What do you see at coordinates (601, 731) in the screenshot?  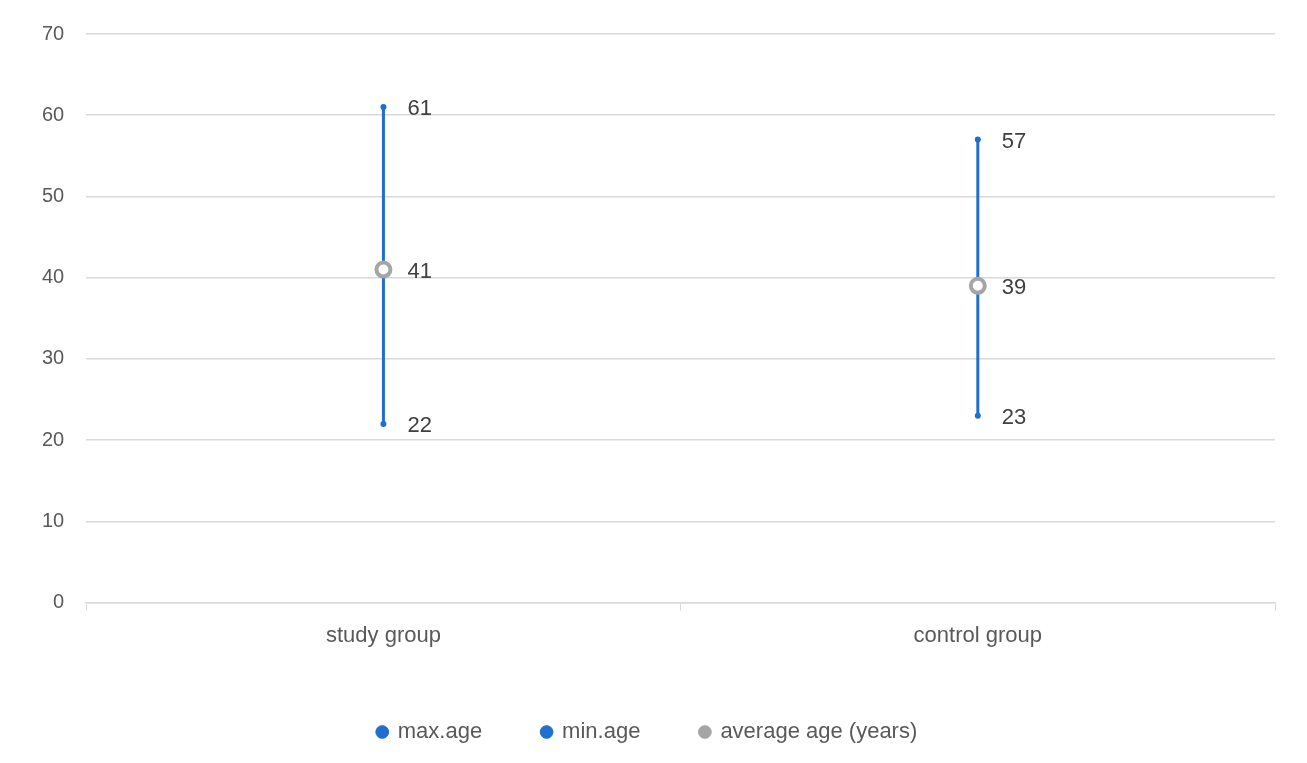 I see `legend-label: min.age` at bounding box center [601, 731].